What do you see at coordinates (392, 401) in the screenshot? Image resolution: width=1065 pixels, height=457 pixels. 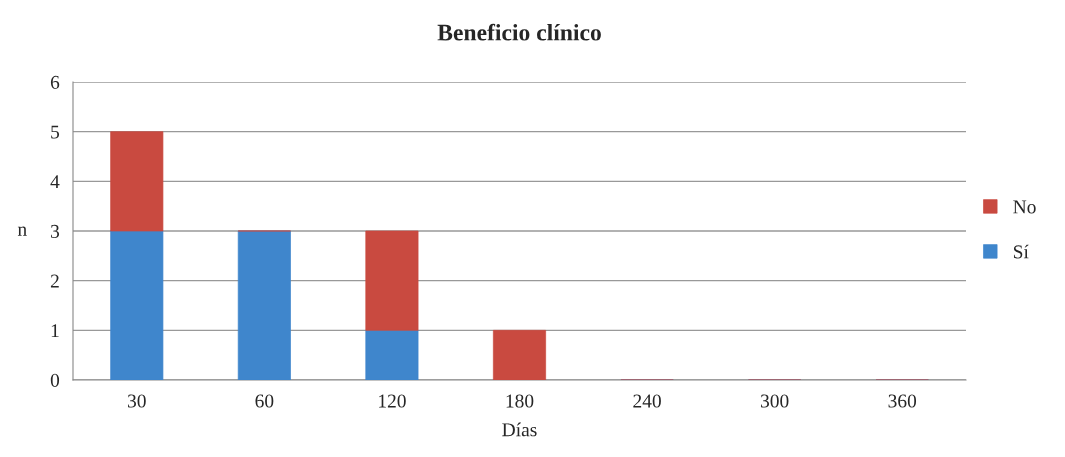 I see `x-tick-label: 120` at bounding box center [392, 401].